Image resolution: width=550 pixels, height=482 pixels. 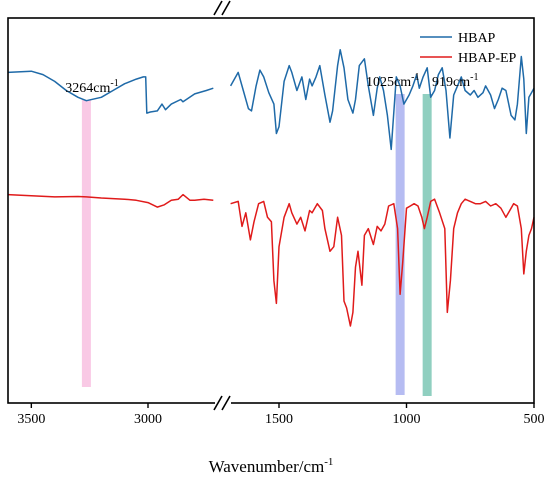 What do you see at coordinates (407, 419) in the screenshot?
I see `x-tick-label-1000: 1000` at bounding box center [407, 419].